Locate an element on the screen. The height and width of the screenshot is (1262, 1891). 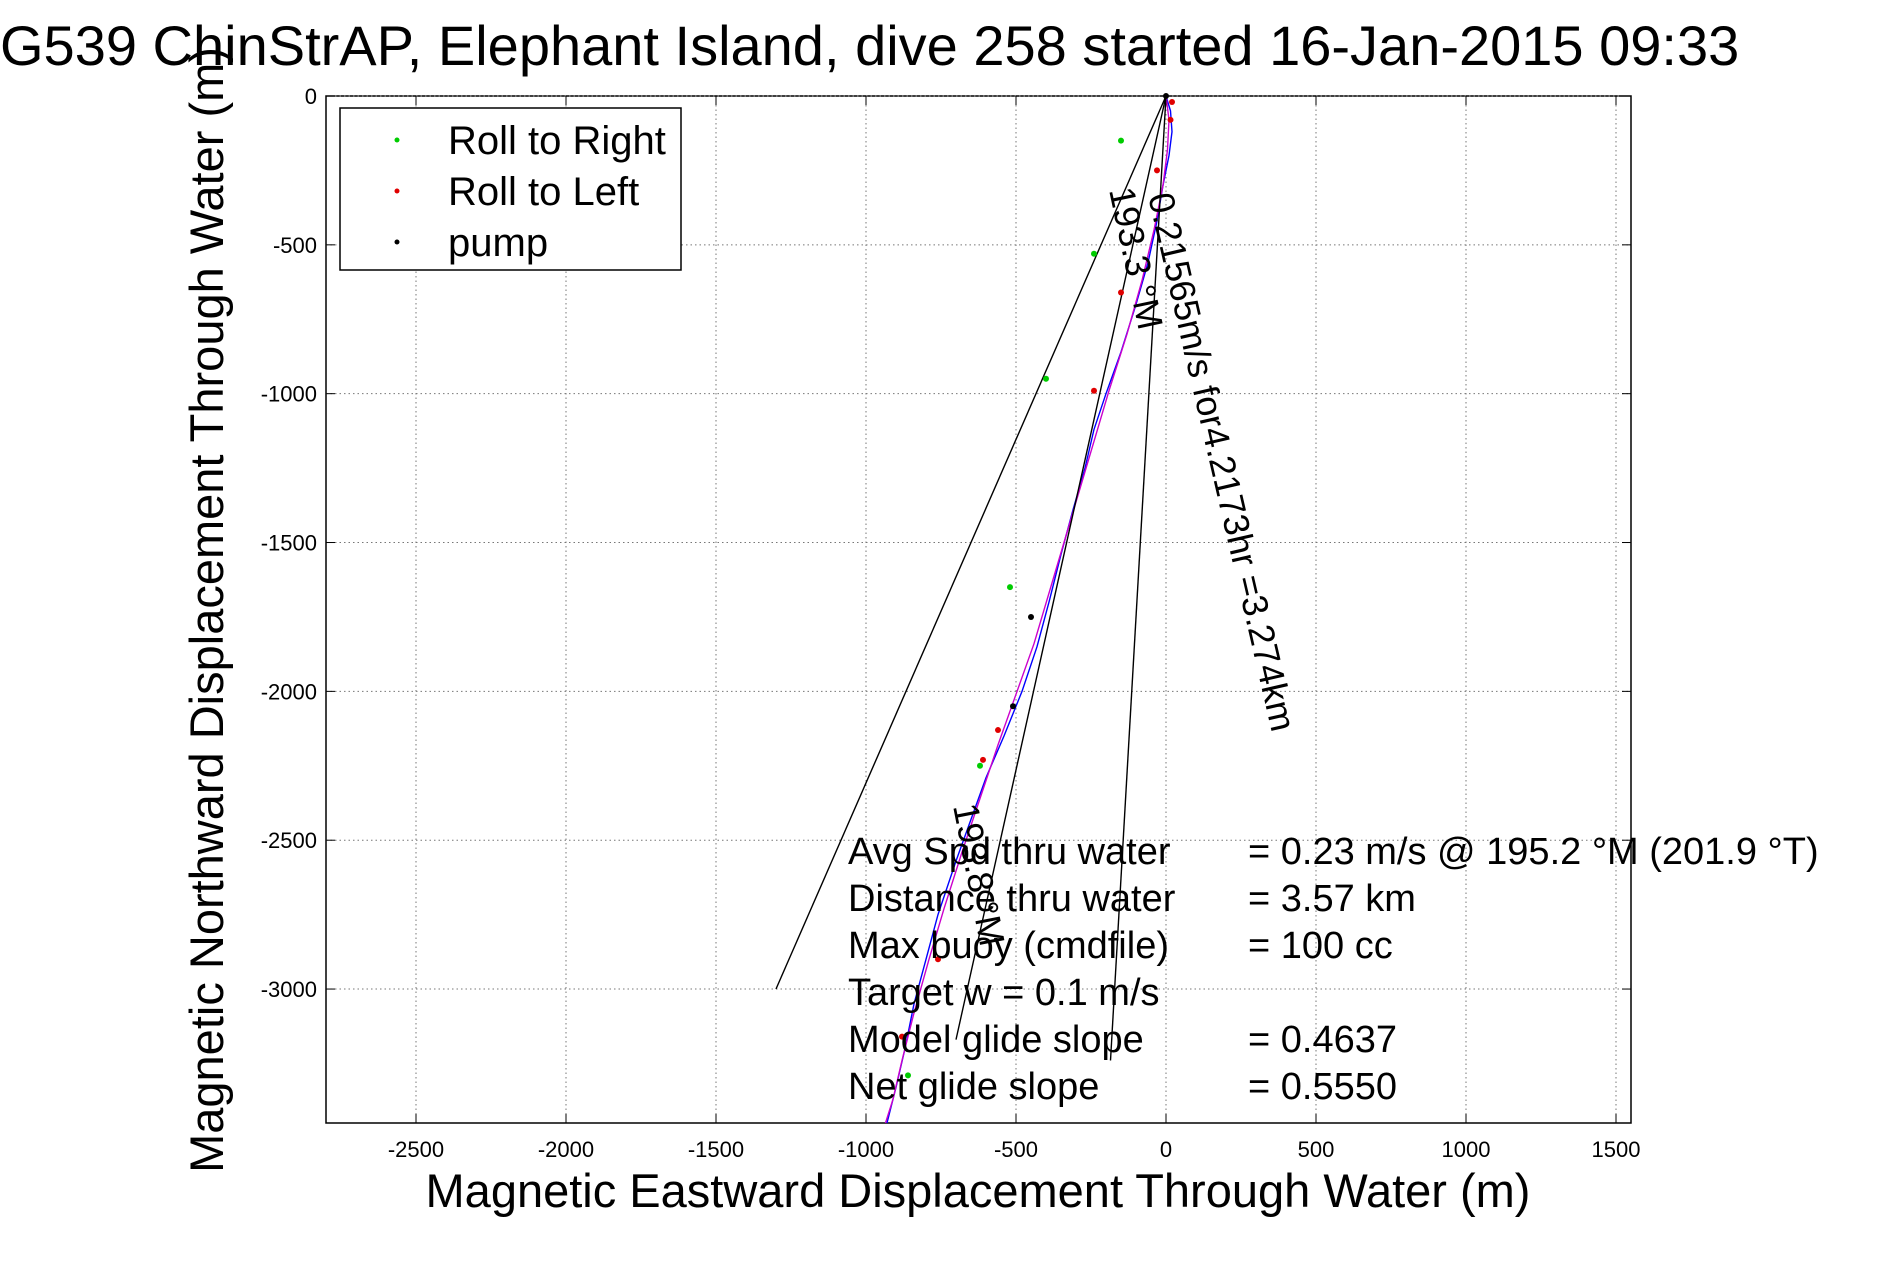
legend-marker-roll-left is located at coordinates (397, 191).